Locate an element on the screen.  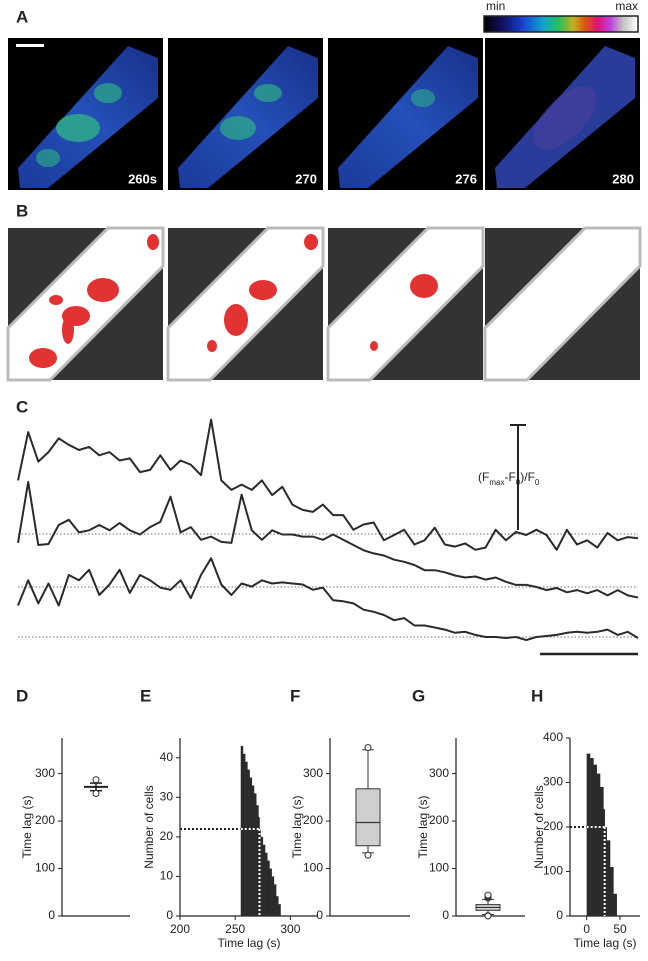
x-tick-label: 200 is located at coordinates (180, 929).